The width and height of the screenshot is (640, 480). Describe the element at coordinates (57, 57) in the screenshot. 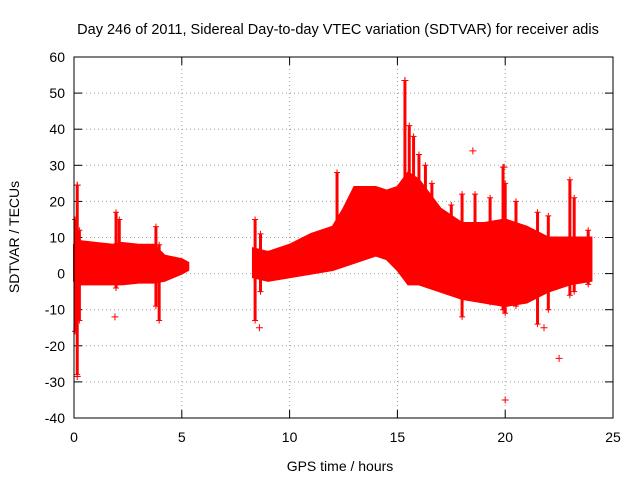

I see `y-tick-label: 60` at that location.